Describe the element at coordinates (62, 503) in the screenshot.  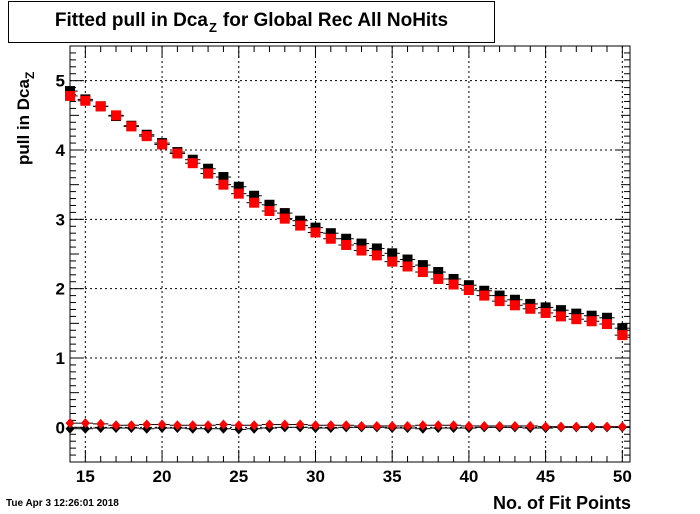
I see `timestamp: Tue Apr 3 12:26:01 2018` at that location.